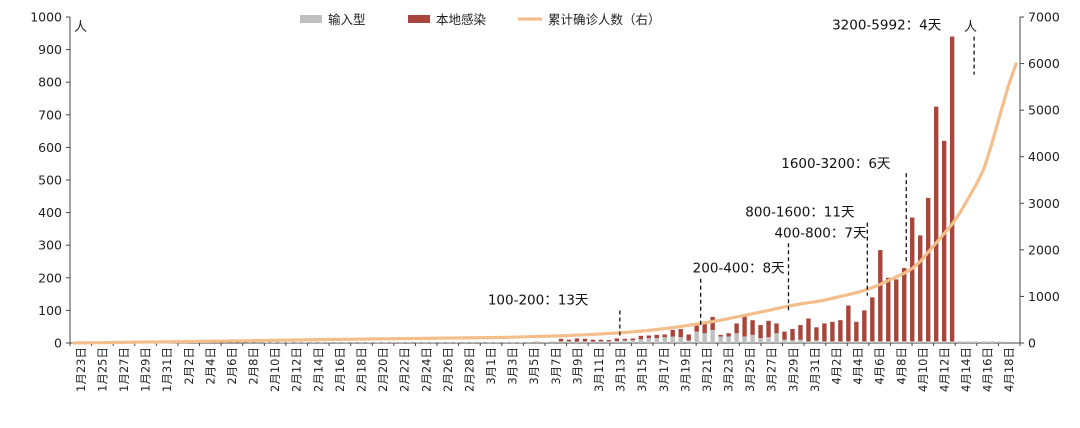 This screenshot has width=1080, height=428. Describe the element at coordinates (50, 310) in the screenshot. I see `y-left-tick-label: 100` at that location.